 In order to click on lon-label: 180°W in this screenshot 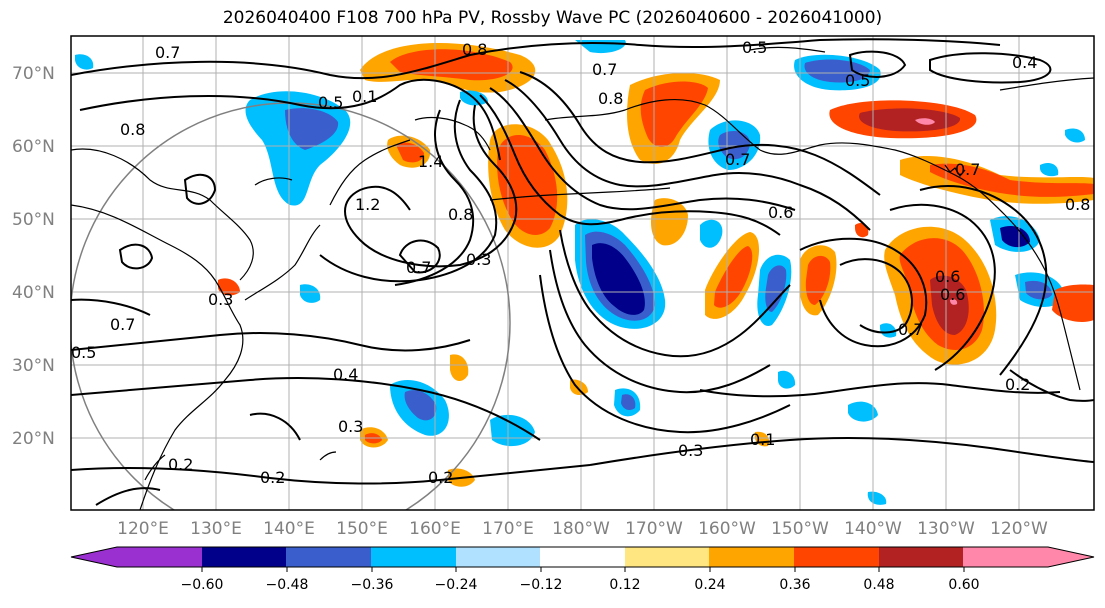, I will do `click(581, 529)`.